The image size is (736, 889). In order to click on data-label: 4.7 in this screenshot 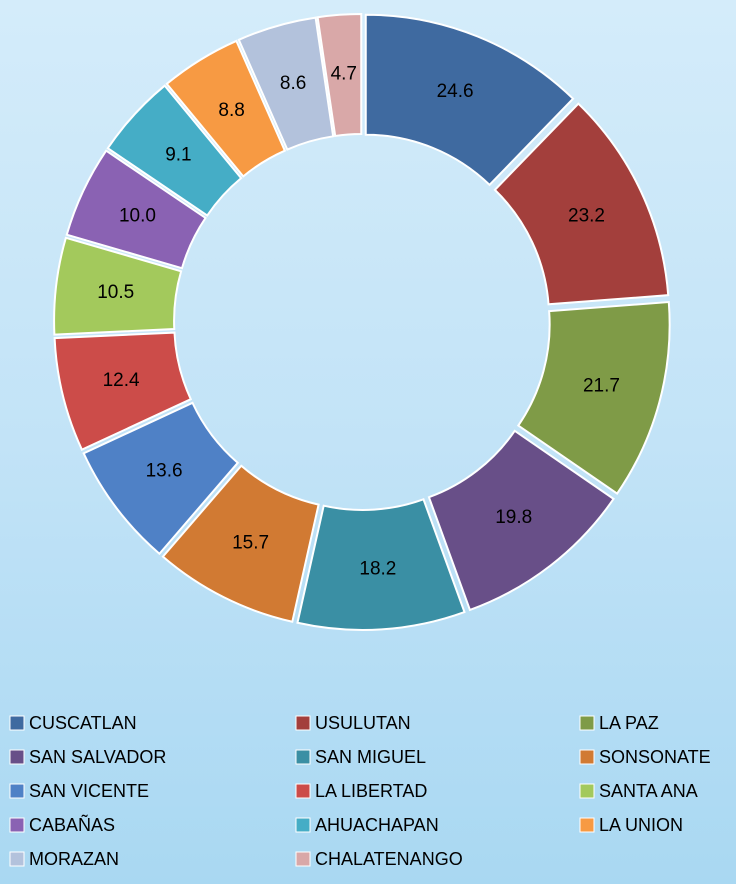, I will do `click(344, 74)`.